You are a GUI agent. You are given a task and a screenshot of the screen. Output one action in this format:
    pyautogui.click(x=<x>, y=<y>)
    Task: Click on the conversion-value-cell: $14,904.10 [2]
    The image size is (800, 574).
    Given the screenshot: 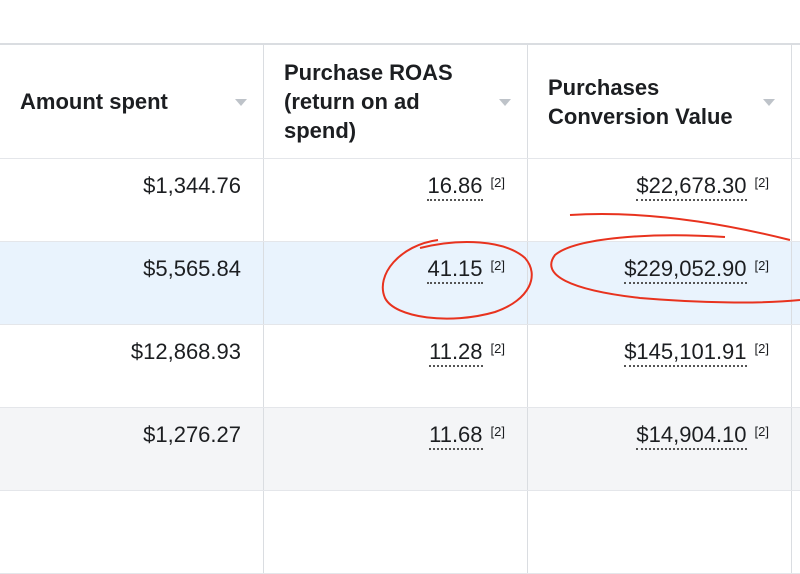 What is the action you would take?
    pyautogui.click(x=660, y=449)
    